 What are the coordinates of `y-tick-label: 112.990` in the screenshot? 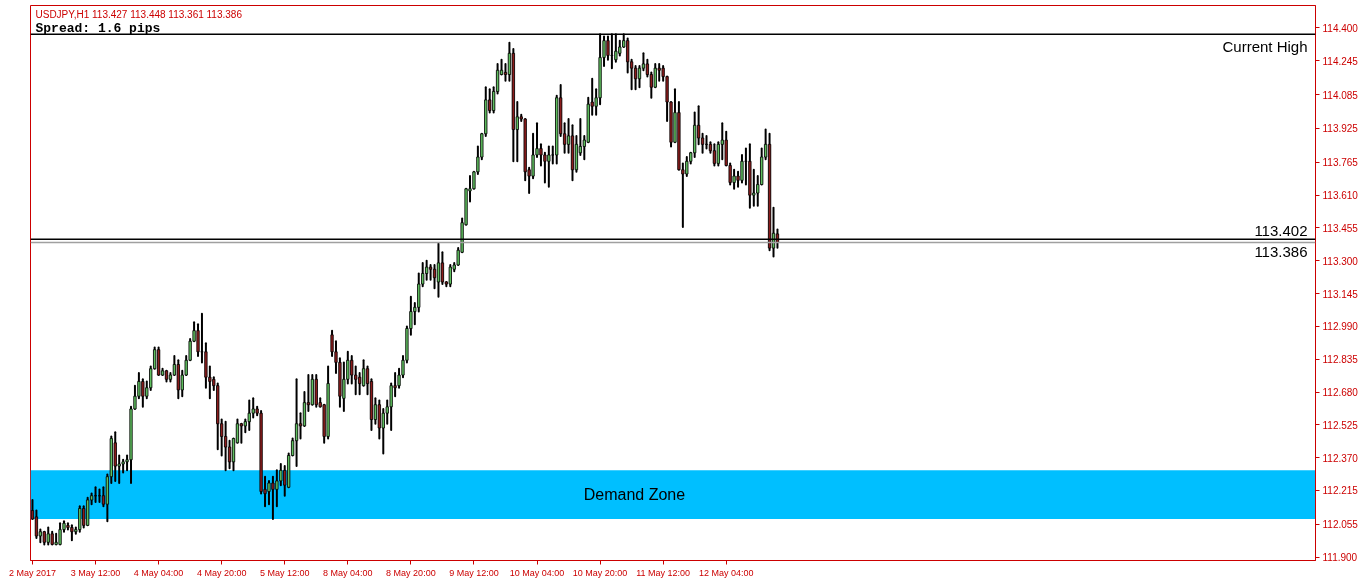 It's located at (1340, 327).